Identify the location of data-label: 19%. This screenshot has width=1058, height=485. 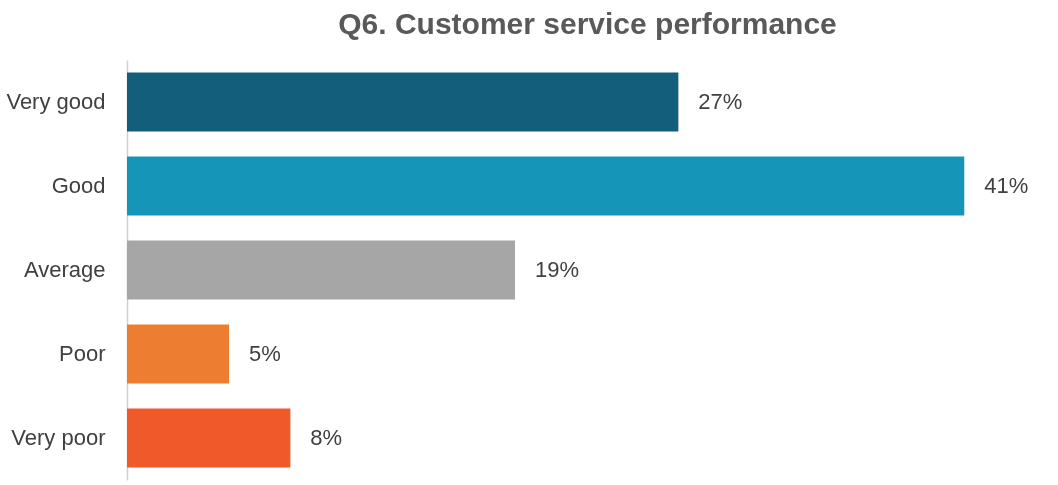
(557, 269).